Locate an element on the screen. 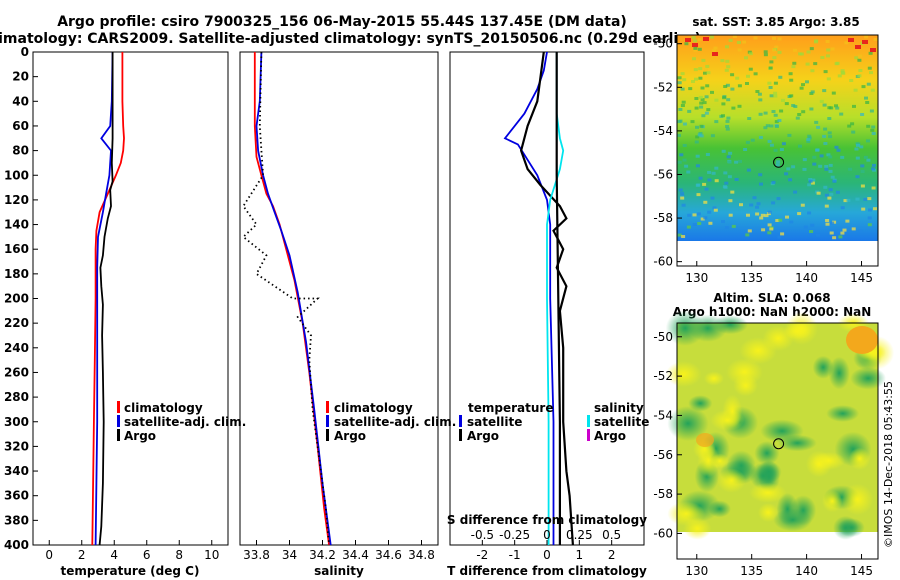  map-y-tick-label: -50 is located at coordinates (663, 44).